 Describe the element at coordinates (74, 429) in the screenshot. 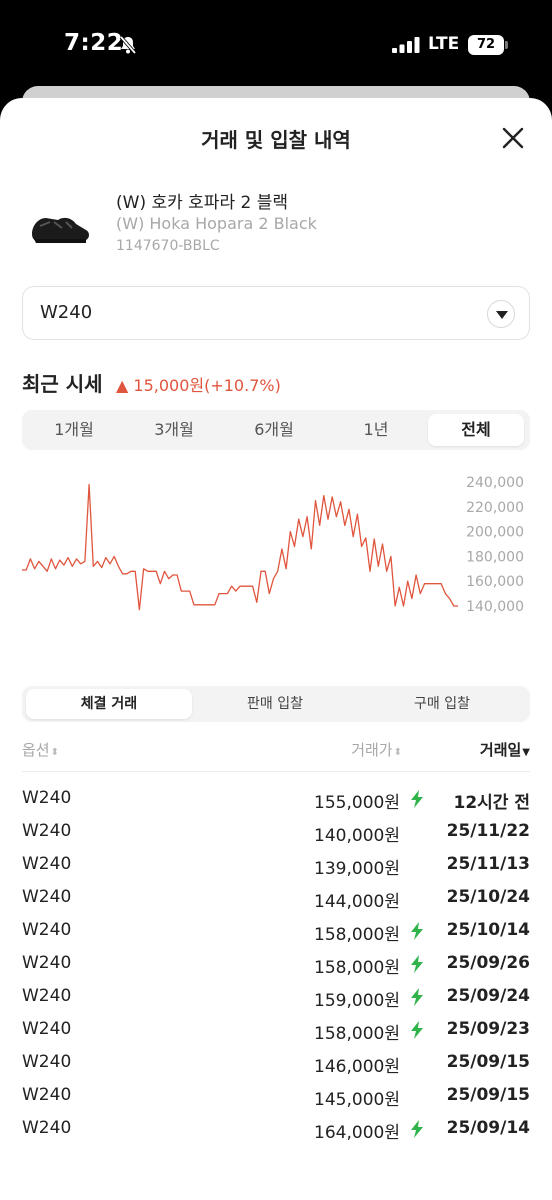

I see `tab-1-month: 1개월` at that location.